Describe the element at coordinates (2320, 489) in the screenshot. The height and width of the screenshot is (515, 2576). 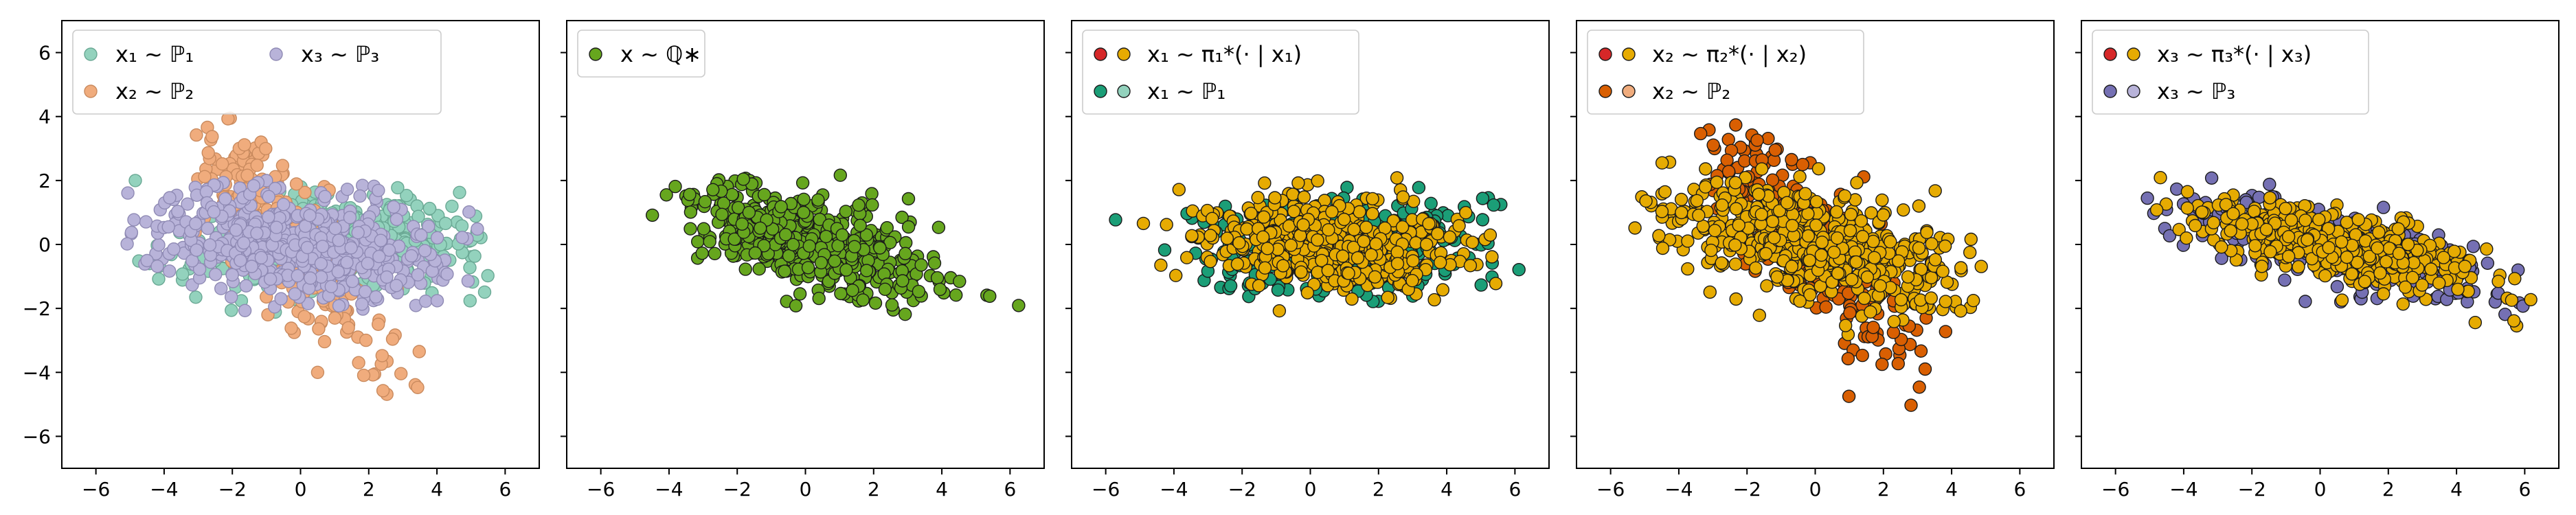
I see `x-tick-label: 0` at that location.